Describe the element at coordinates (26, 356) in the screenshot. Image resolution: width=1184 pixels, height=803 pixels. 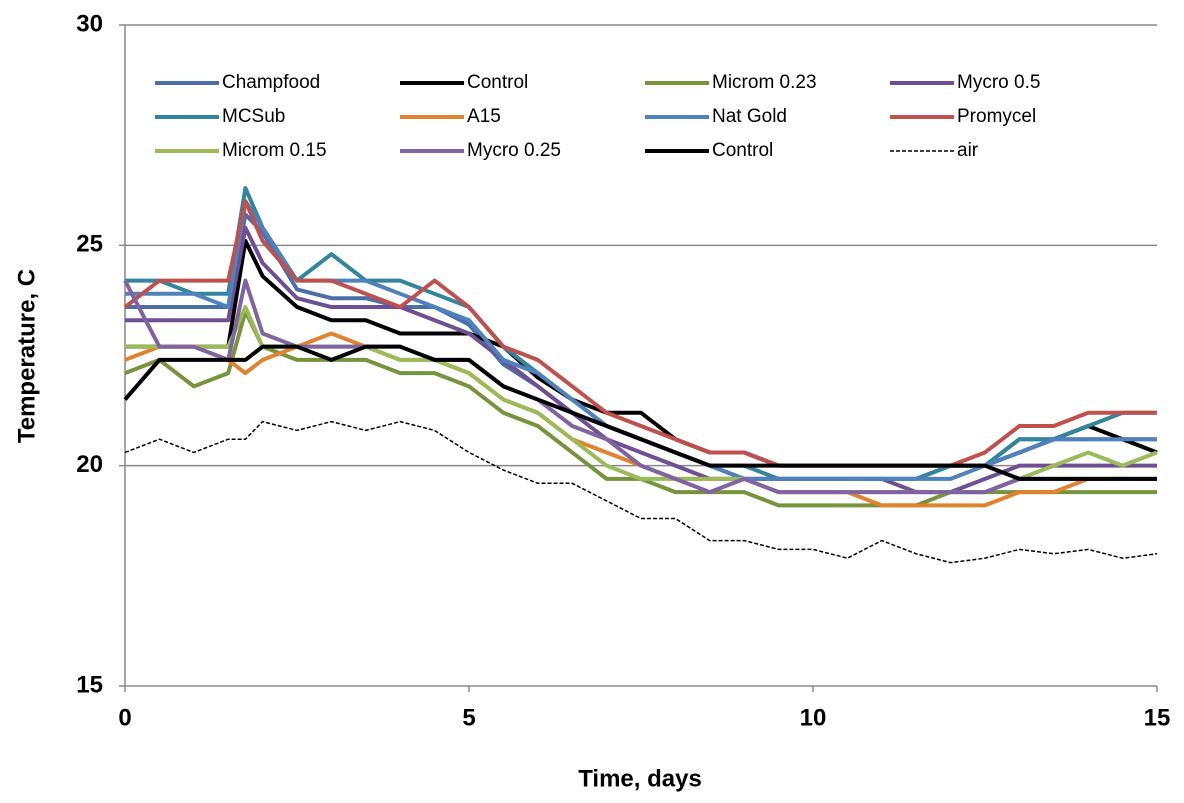
I see `y-axis-title: Temperature, C` at that location.